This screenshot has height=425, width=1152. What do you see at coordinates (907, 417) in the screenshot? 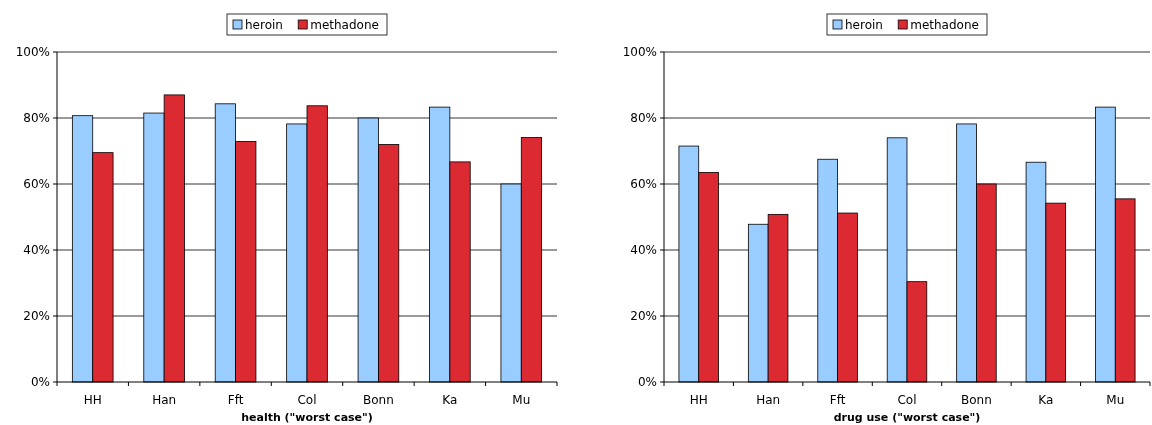
I see `x-axis-title: drug use ("worst case")` at bounding box center [907, 417].